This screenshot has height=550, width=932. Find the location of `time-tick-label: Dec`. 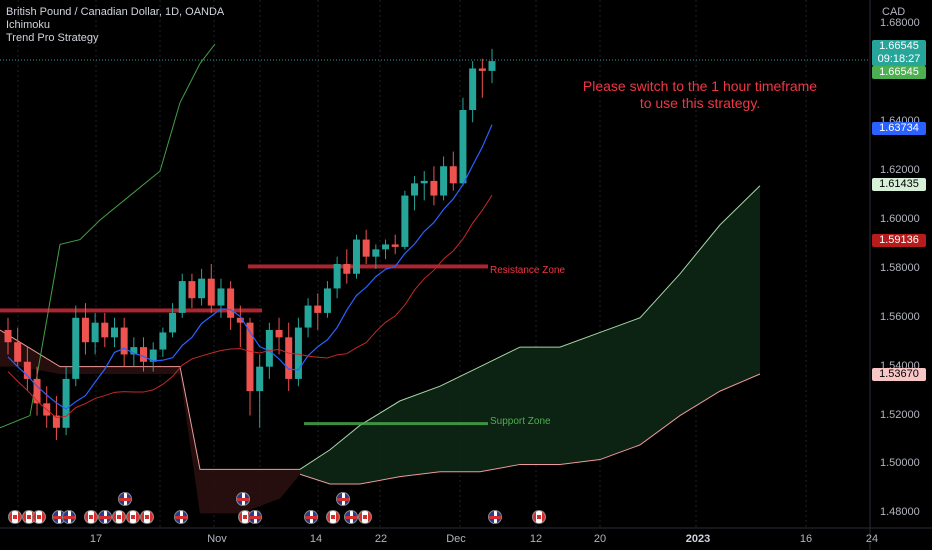

time-tick-label: Dec is located at coordinates (456, 539).